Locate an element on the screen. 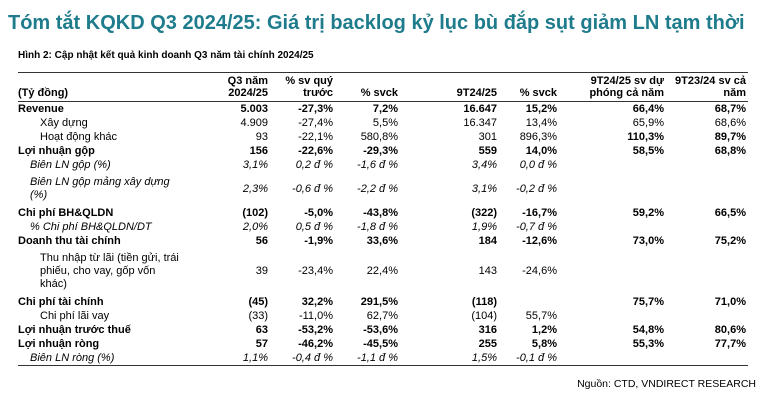 The width and height of the screenshot is (778, 410). table-cell: 66,4% is located at coordinates (648, 109).